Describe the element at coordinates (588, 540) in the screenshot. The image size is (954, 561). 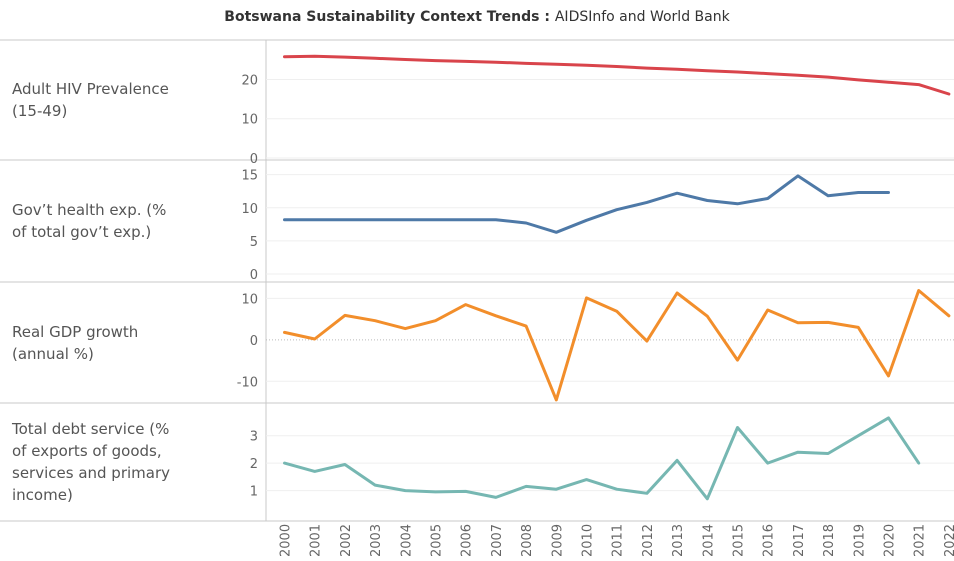
I see `x-tick-label: 2010` at that location.